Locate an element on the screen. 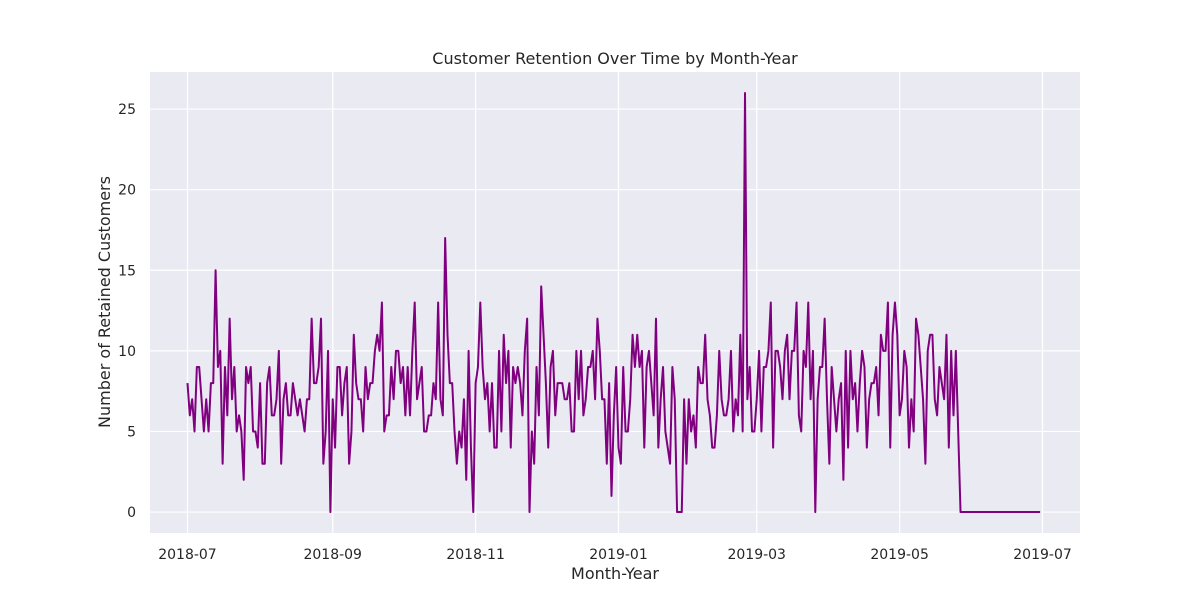 The width and height of the screenshot is (1200, 600). y-tick-label: 15 is located at coordinates (127, 271).